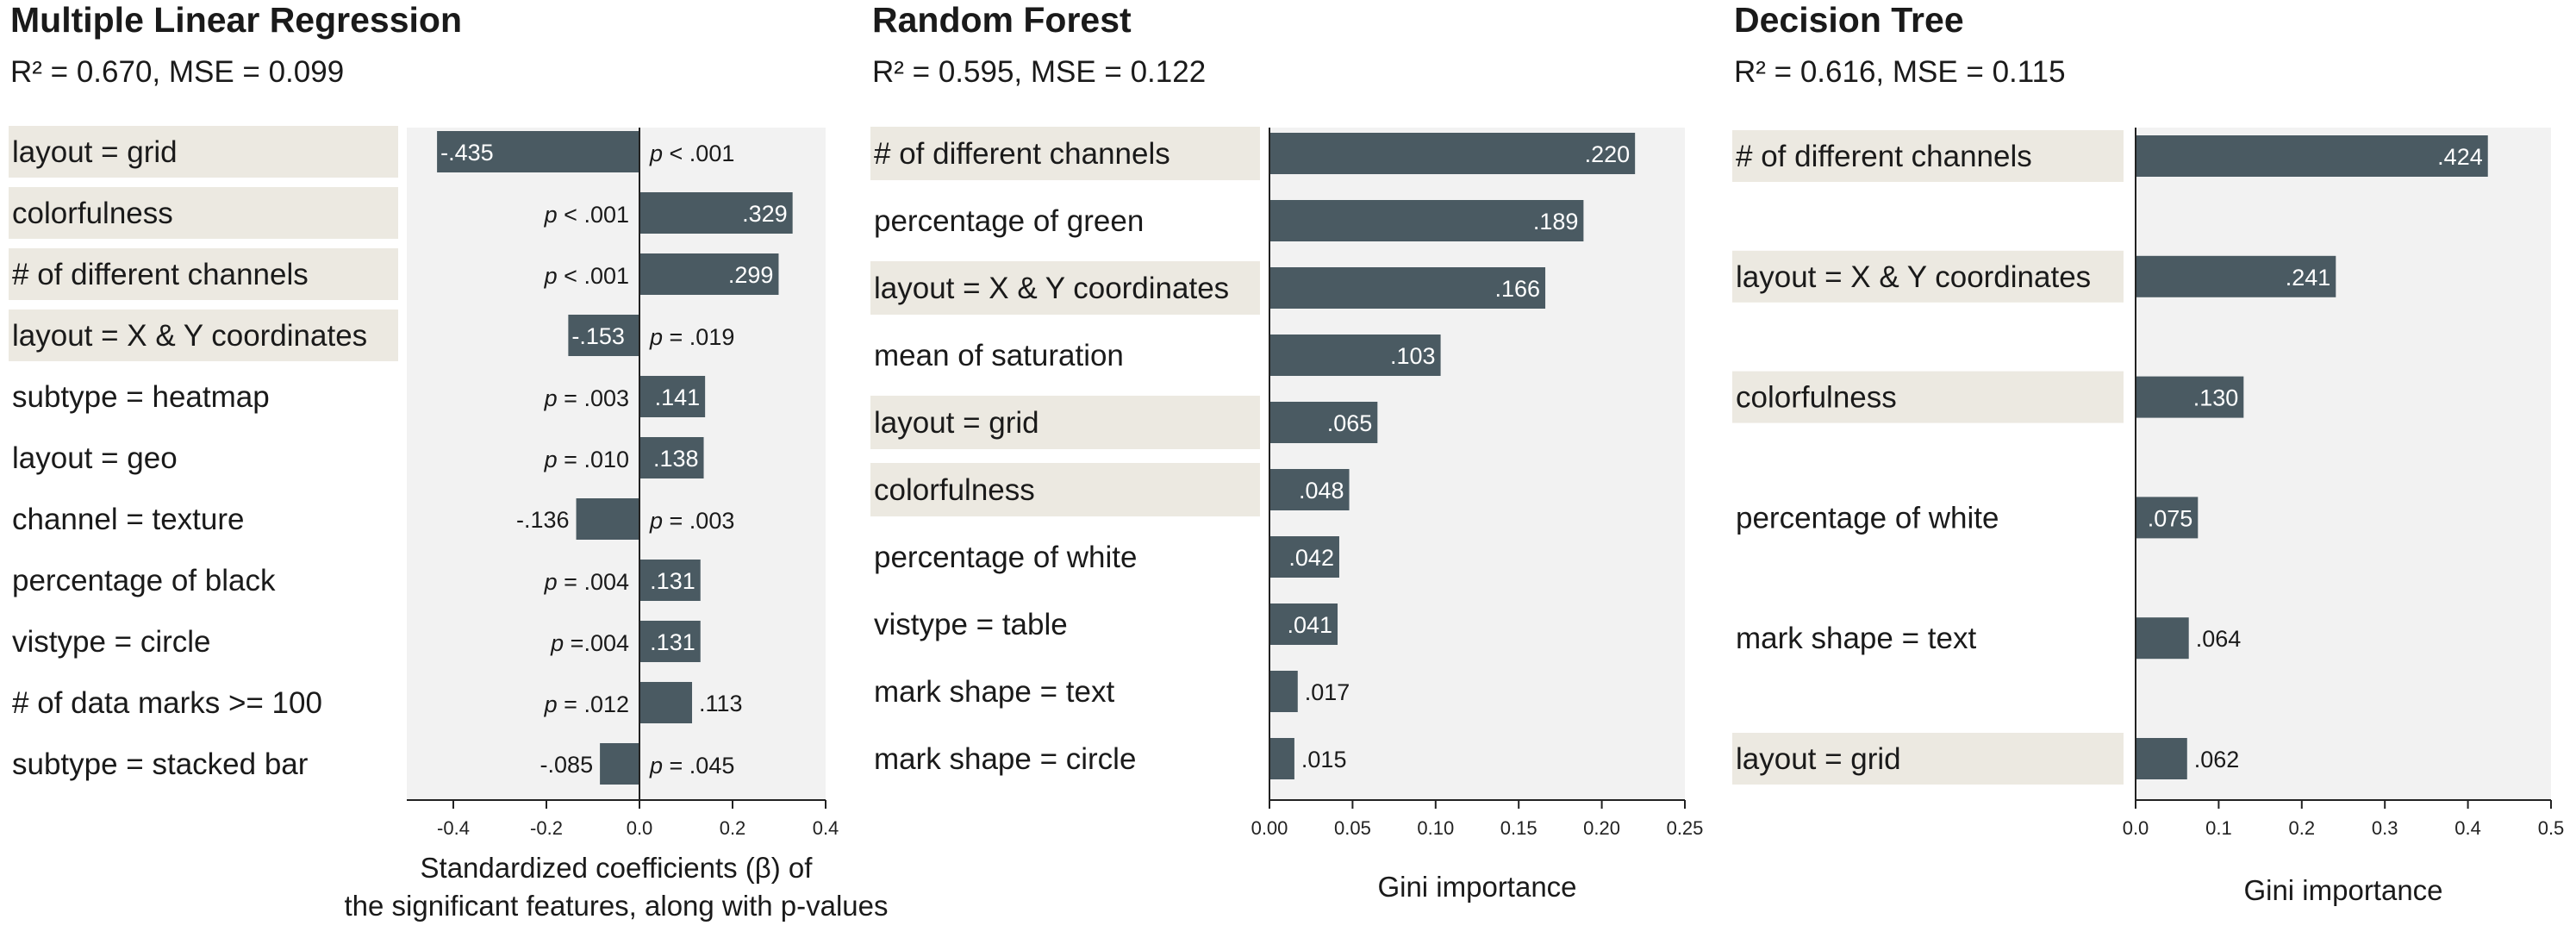 Image resolution: width=2576 pixels, height=938 pixels. I want to click on value-label: .065, so click(1350, 423).